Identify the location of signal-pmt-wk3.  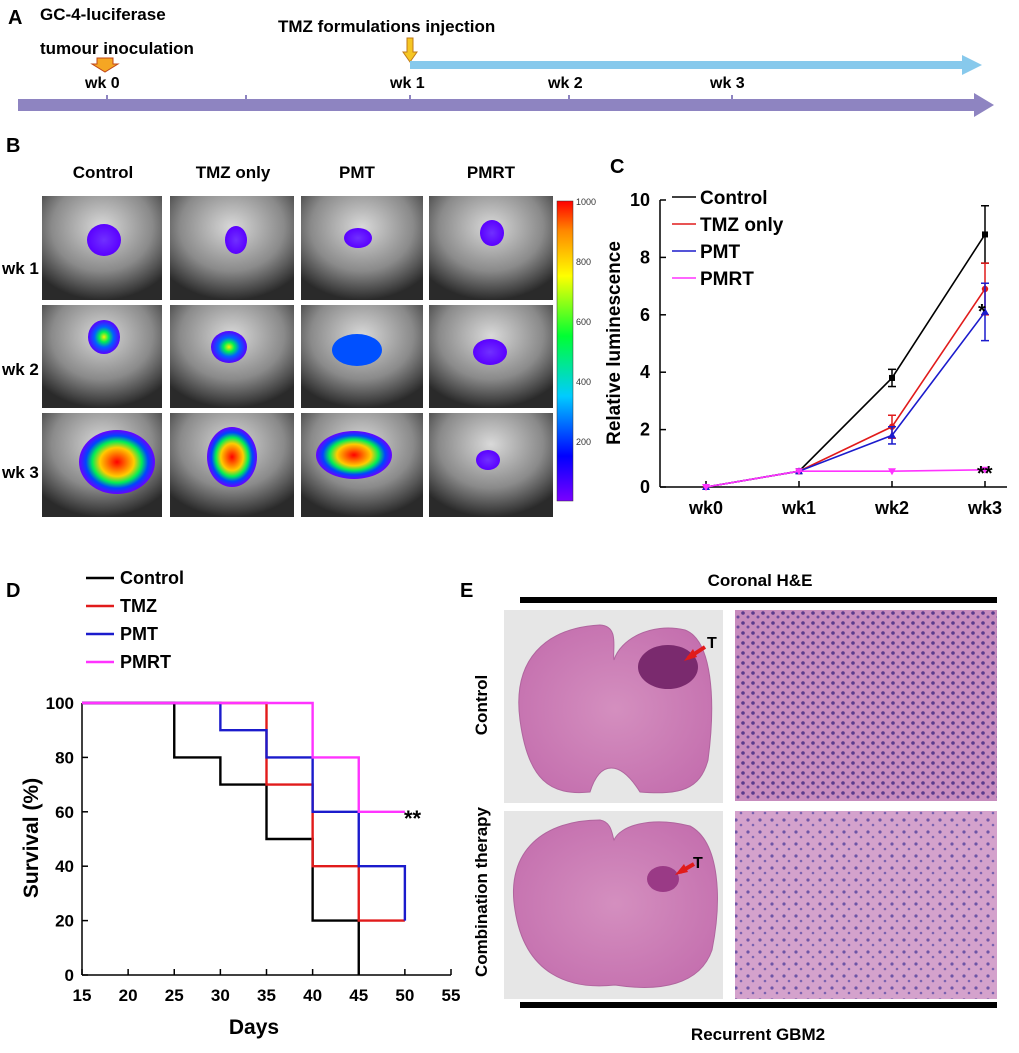
(354, 455).